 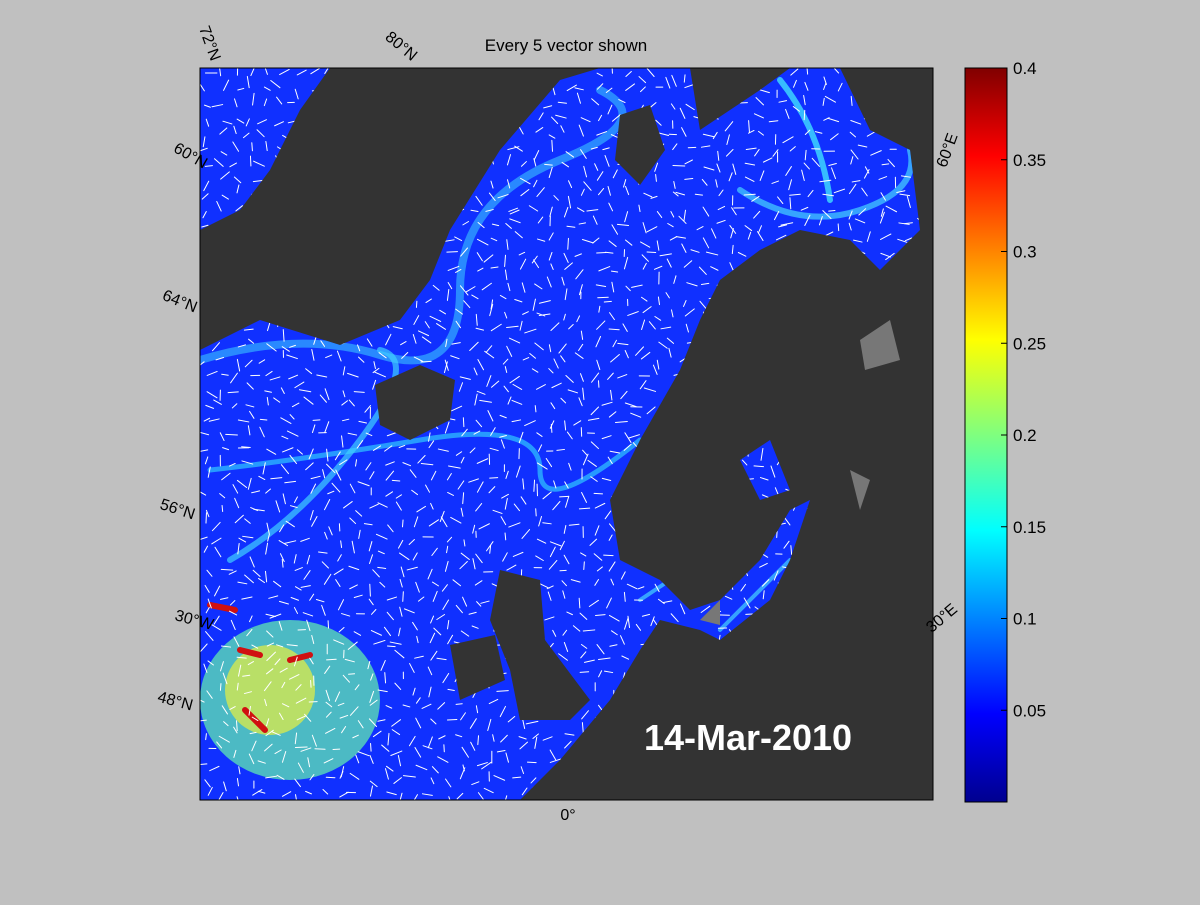 I want to click on graticule-label: 60°E, so click(x=948, y=150).